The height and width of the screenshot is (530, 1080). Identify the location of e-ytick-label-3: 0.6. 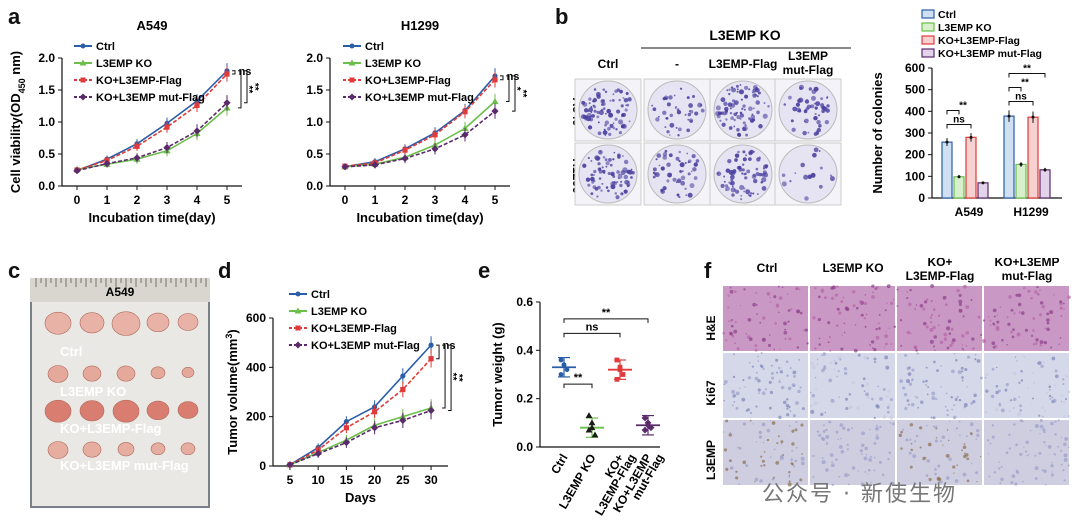
(524, 302).